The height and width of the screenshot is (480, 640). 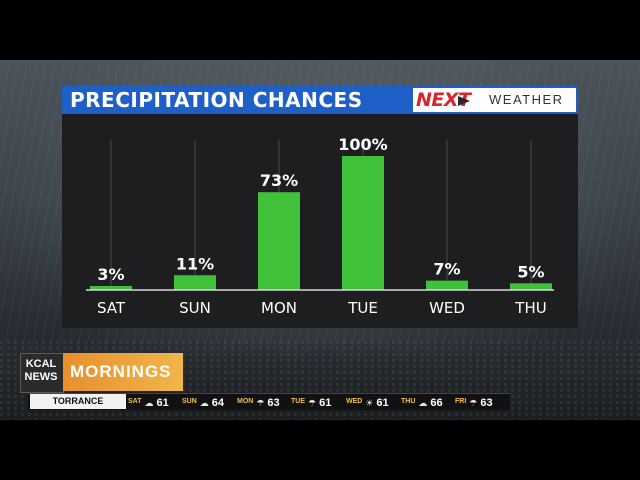 I want to click on forecast-temp: 66, so click(x=436, y=403).